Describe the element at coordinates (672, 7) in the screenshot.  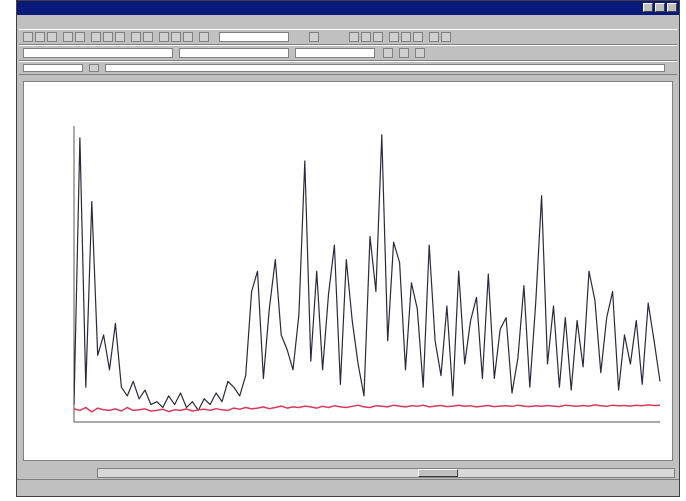
I see `close-button` at that location.